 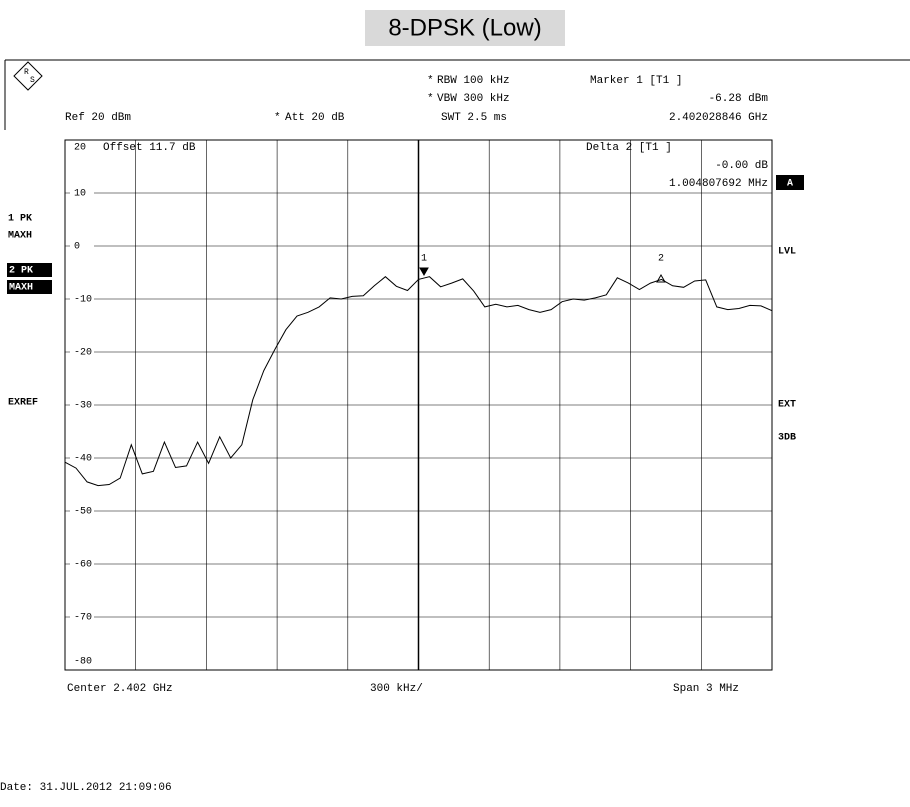 I want to click on y-tick-label: -30, so click(x=83, y=406).